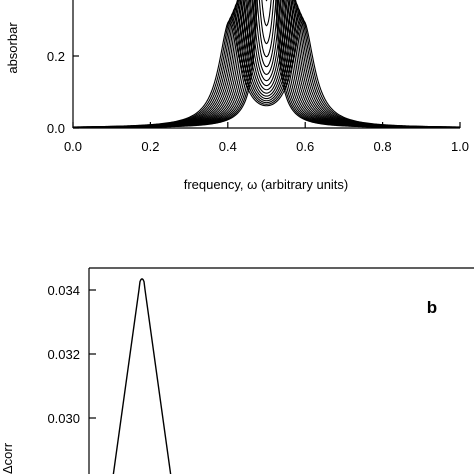 The height and width of the screenshot is (474, 474). What do you see at coordinates (73, 146) in the screenshot?
I see `panel-a-x-tick-label: 0.0` at bounding box center [73, 146].